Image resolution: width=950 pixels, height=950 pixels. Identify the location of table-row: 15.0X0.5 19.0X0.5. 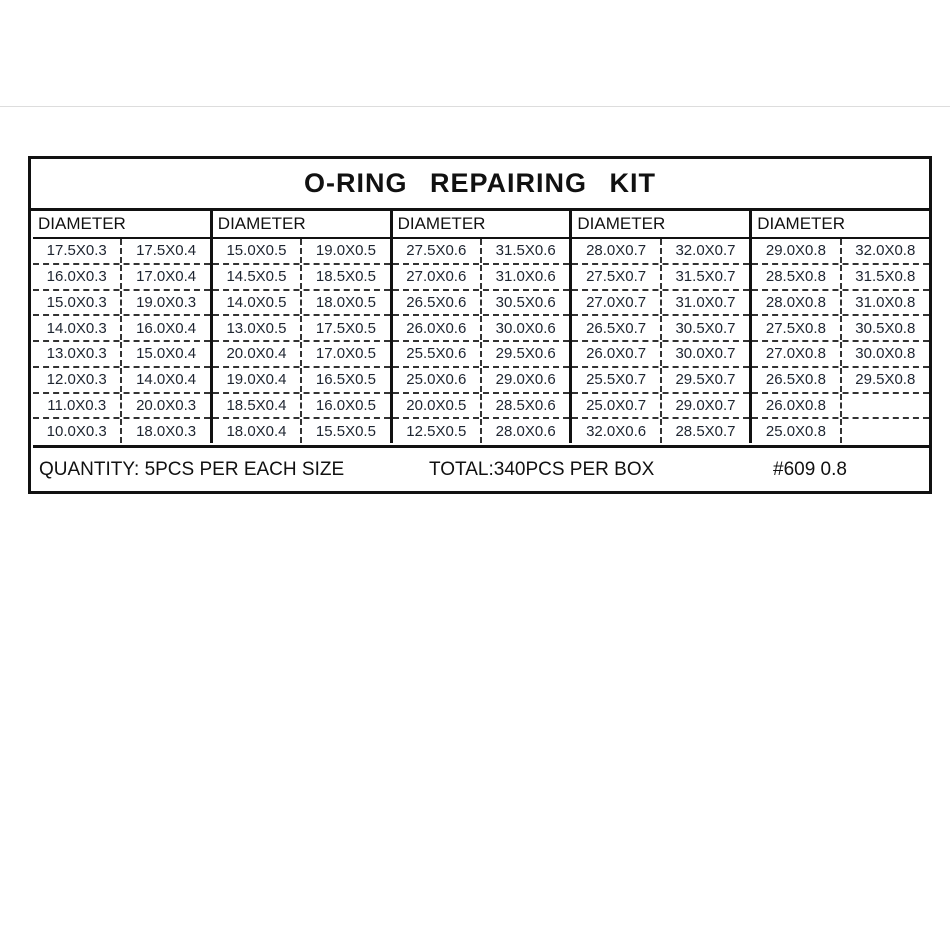
(301, 252).